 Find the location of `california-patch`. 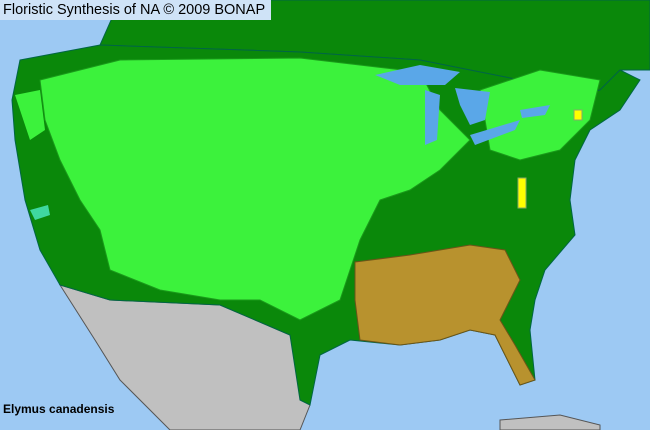

california-patch is located at coordinates (40, 212).